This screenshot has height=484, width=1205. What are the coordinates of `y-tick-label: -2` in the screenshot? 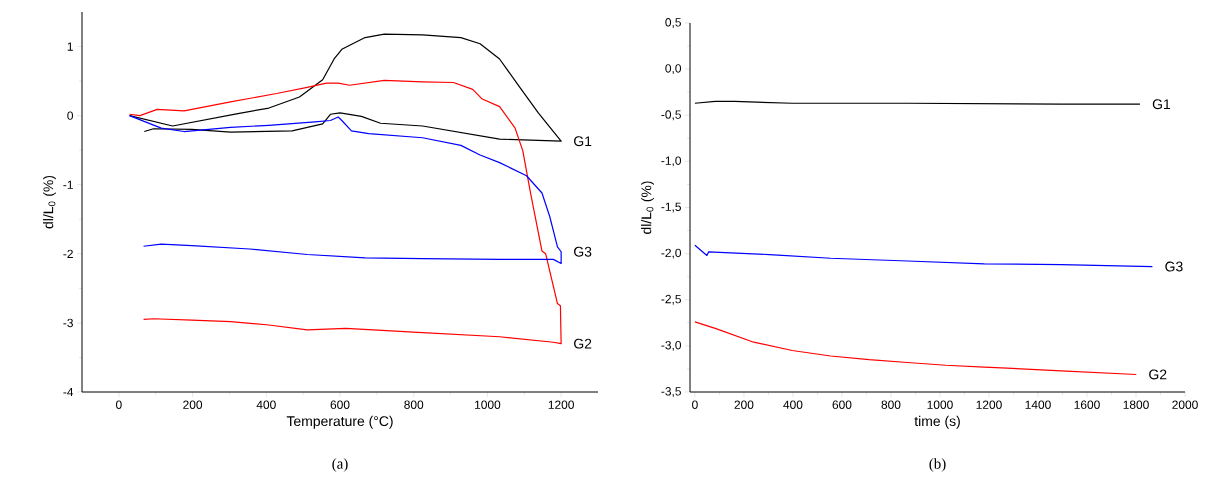 It's located at (68, 253).